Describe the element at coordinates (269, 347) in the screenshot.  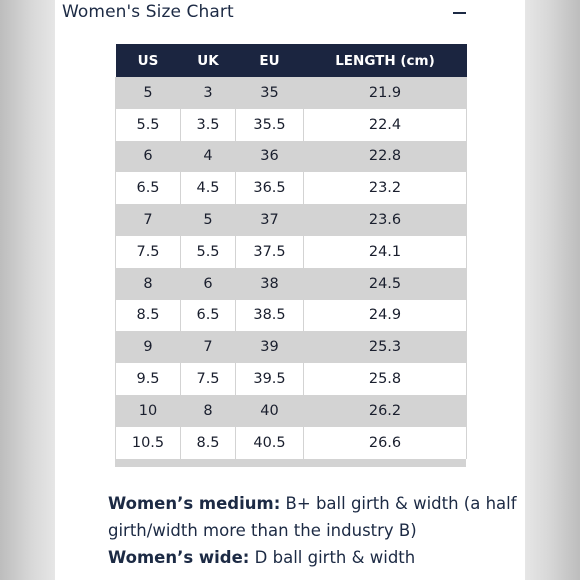
I see `table-cell: 39` at that location.